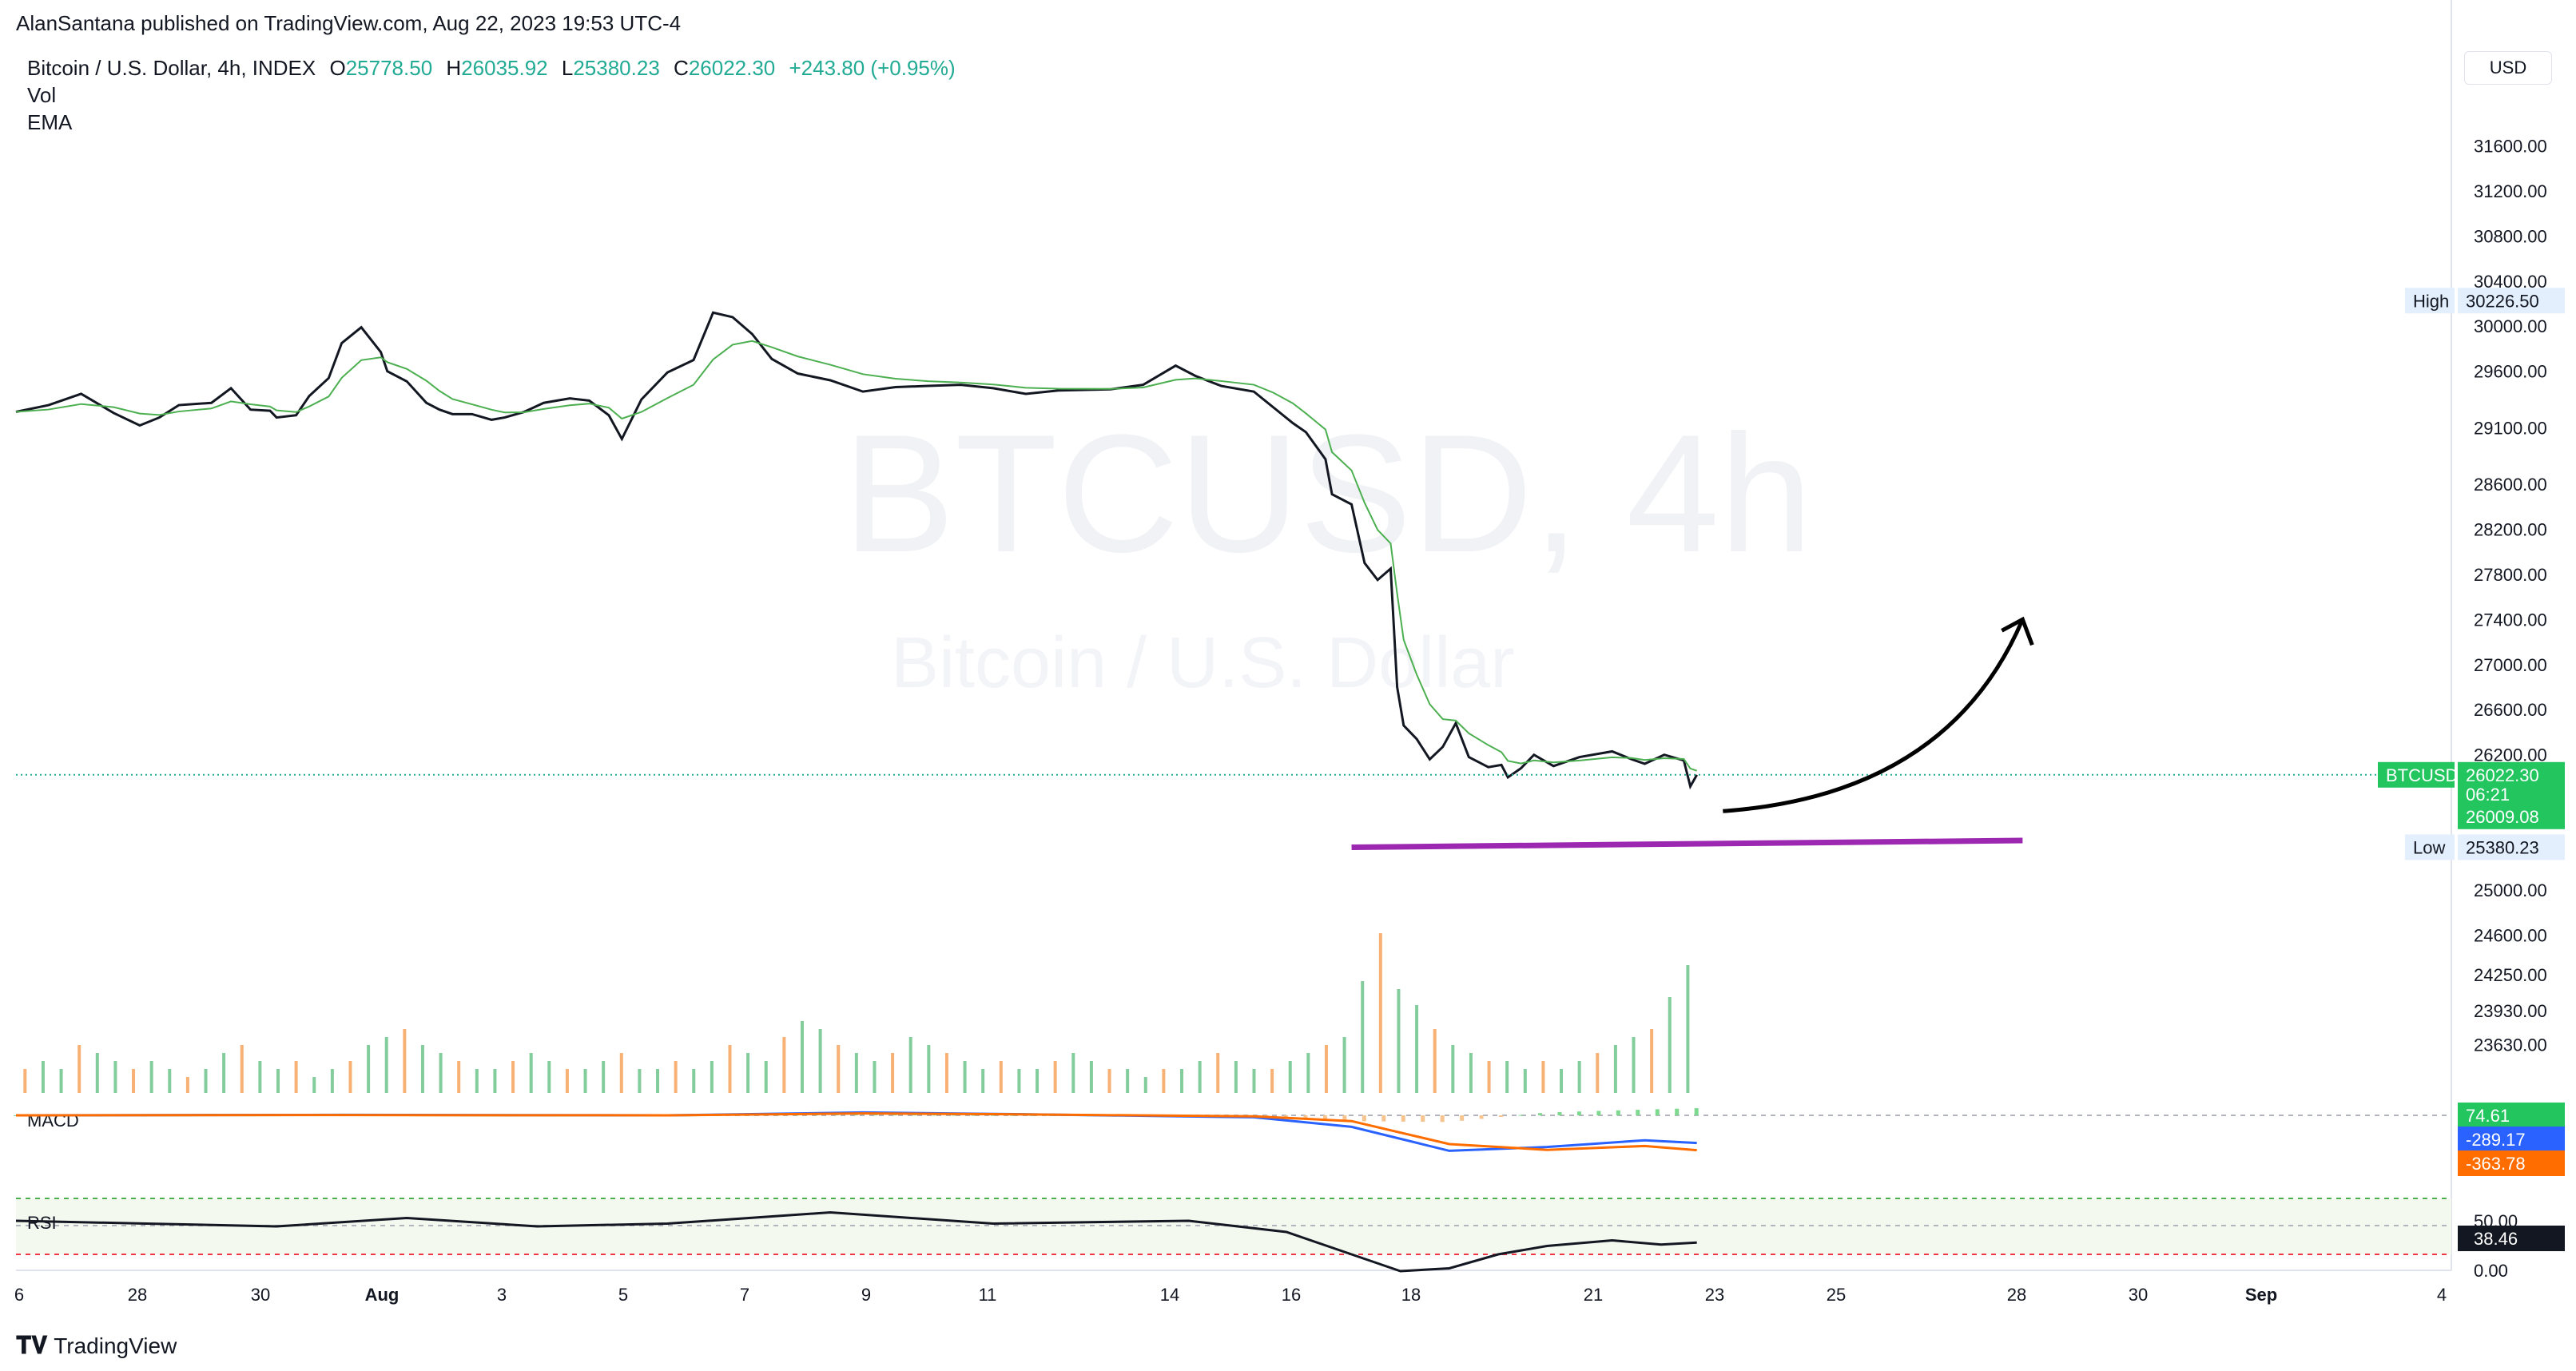  Describe the element at coordinates (171, 68) in the screenshot. I see `symbol-name: Bitcoin / U.S. Dollar, 4h, INDEX` at that location.